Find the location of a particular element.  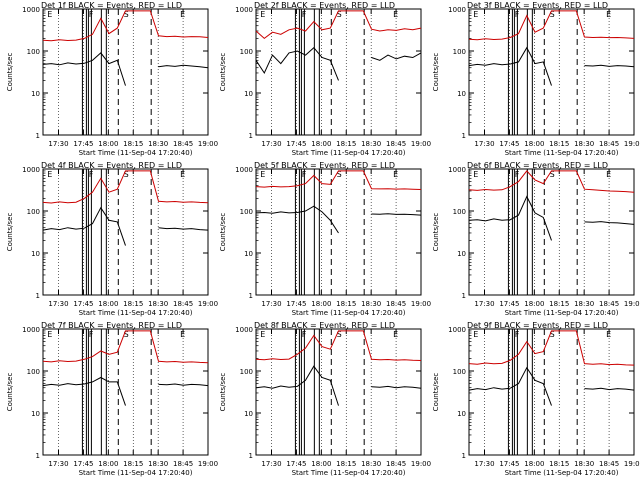

panel-1-series-events is located at coordinates (125, 69).